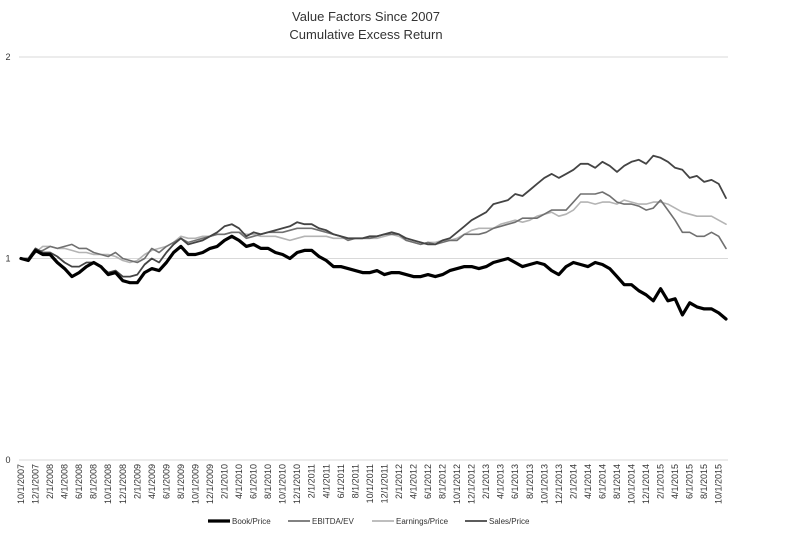 This screenshot has height=537, width=790. Describe the element at coordinates (509, 521) in the screenshot. I see `legend-label-sales-price: Sales/Price` at that location.